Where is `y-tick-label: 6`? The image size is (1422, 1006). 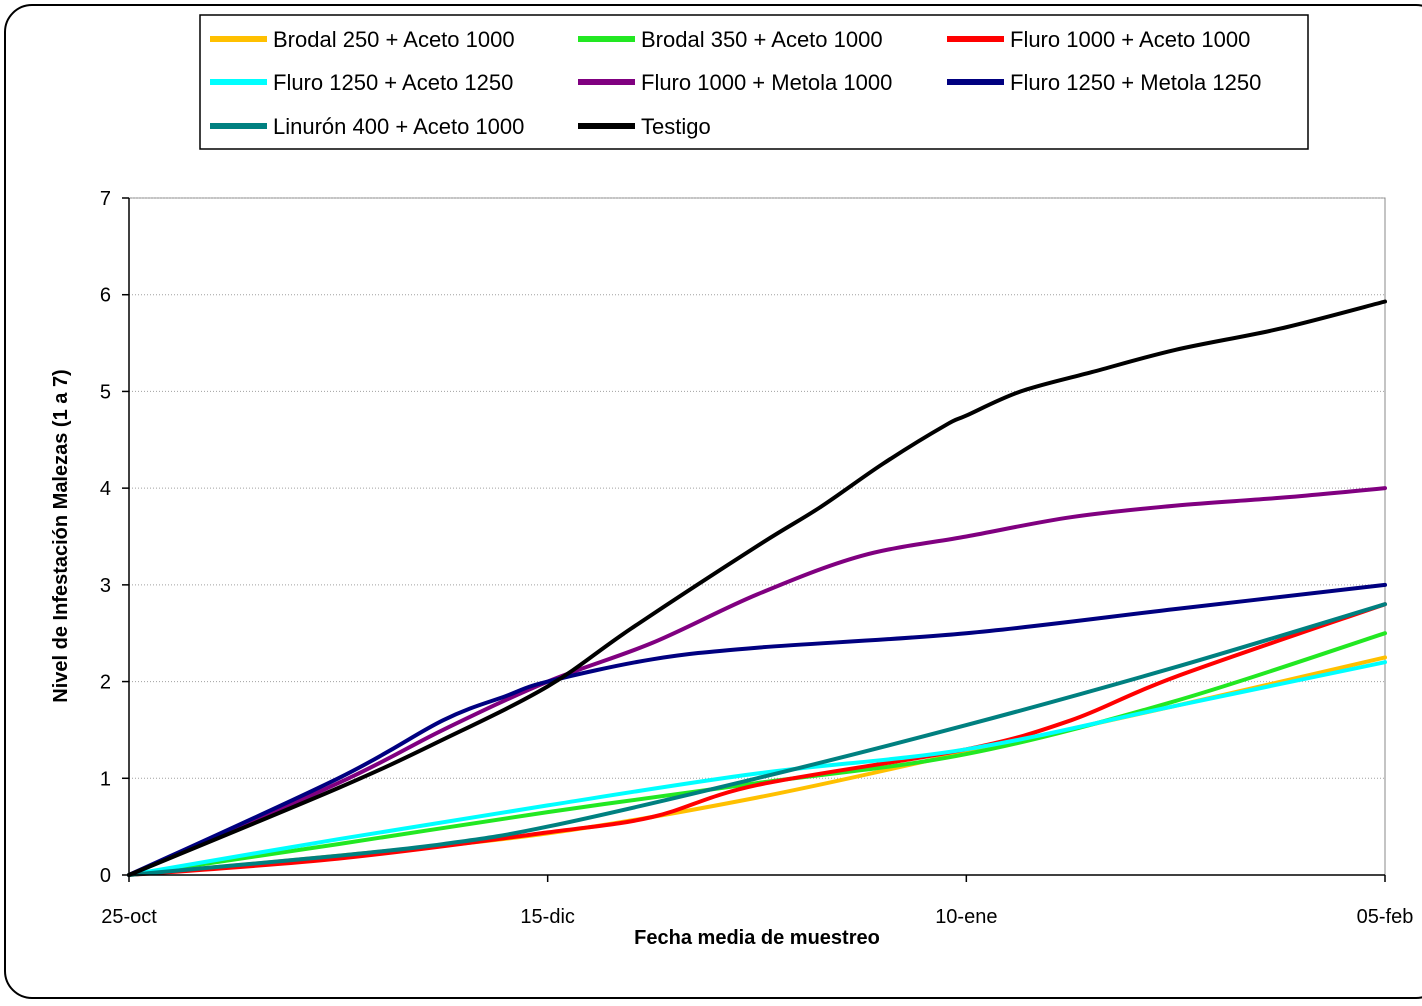
y-tick-label: 6 is located at coordinates (105, 296).